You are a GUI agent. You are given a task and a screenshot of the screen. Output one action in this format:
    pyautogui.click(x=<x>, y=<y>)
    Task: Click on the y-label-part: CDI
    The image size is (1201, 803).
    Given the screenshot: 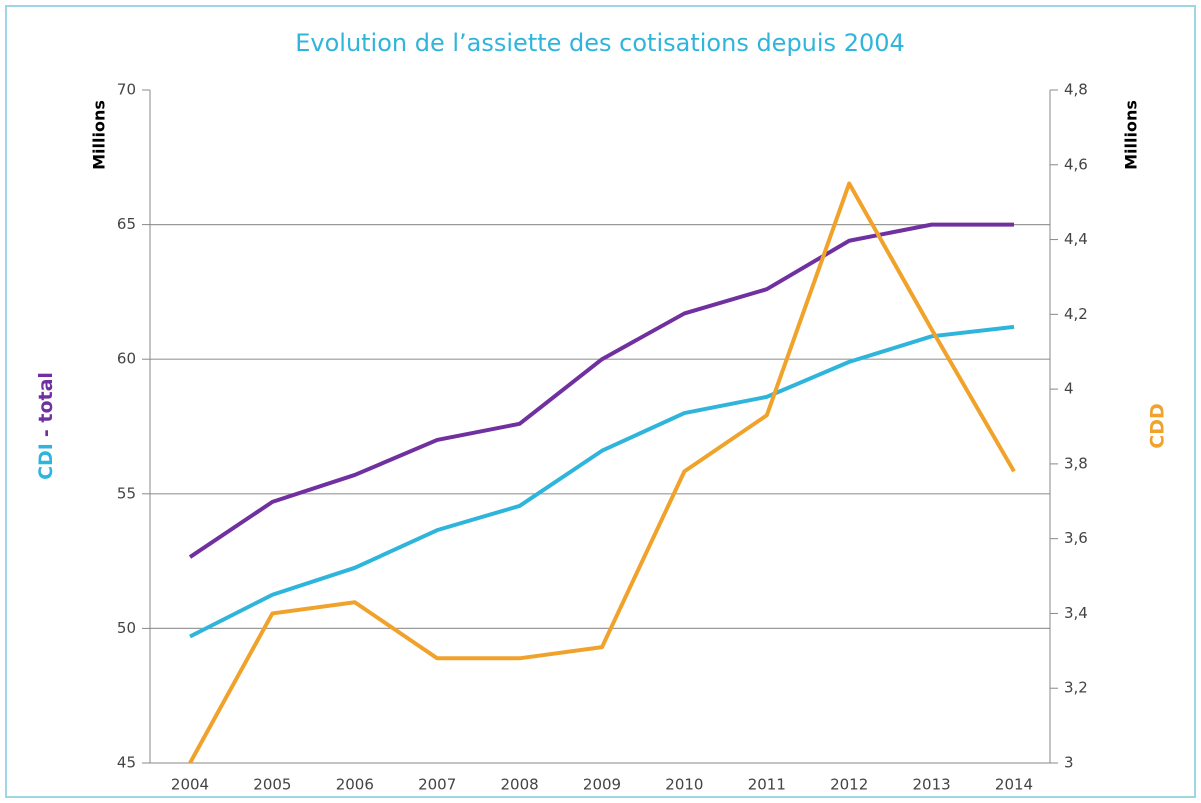 What is the action you would take?
    pyautogui.click(x=46, y=461)
    